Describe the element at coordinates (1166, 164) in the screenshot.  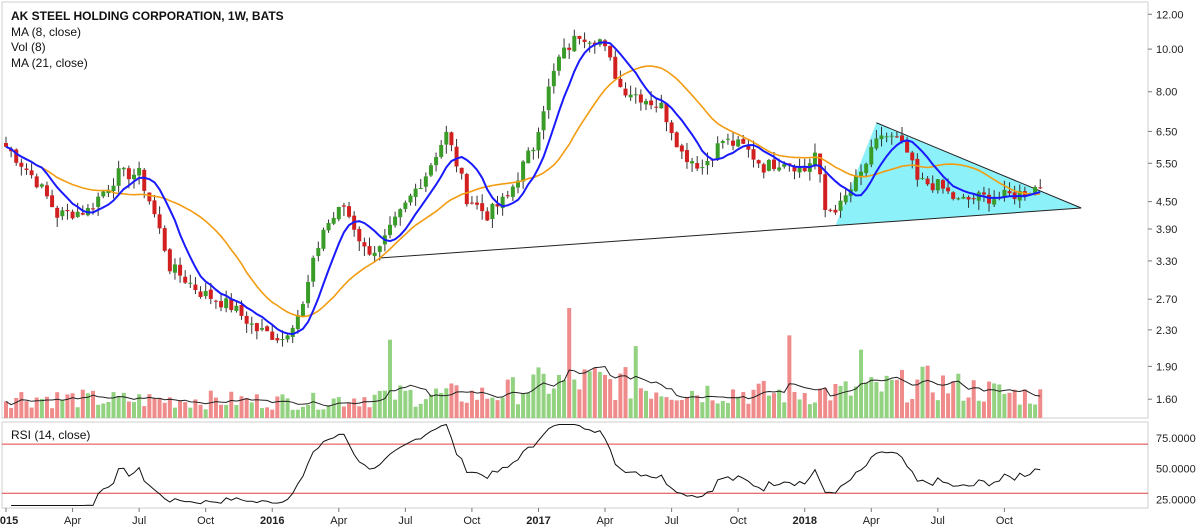
I see `price-tick-label: 5.50` at that location.